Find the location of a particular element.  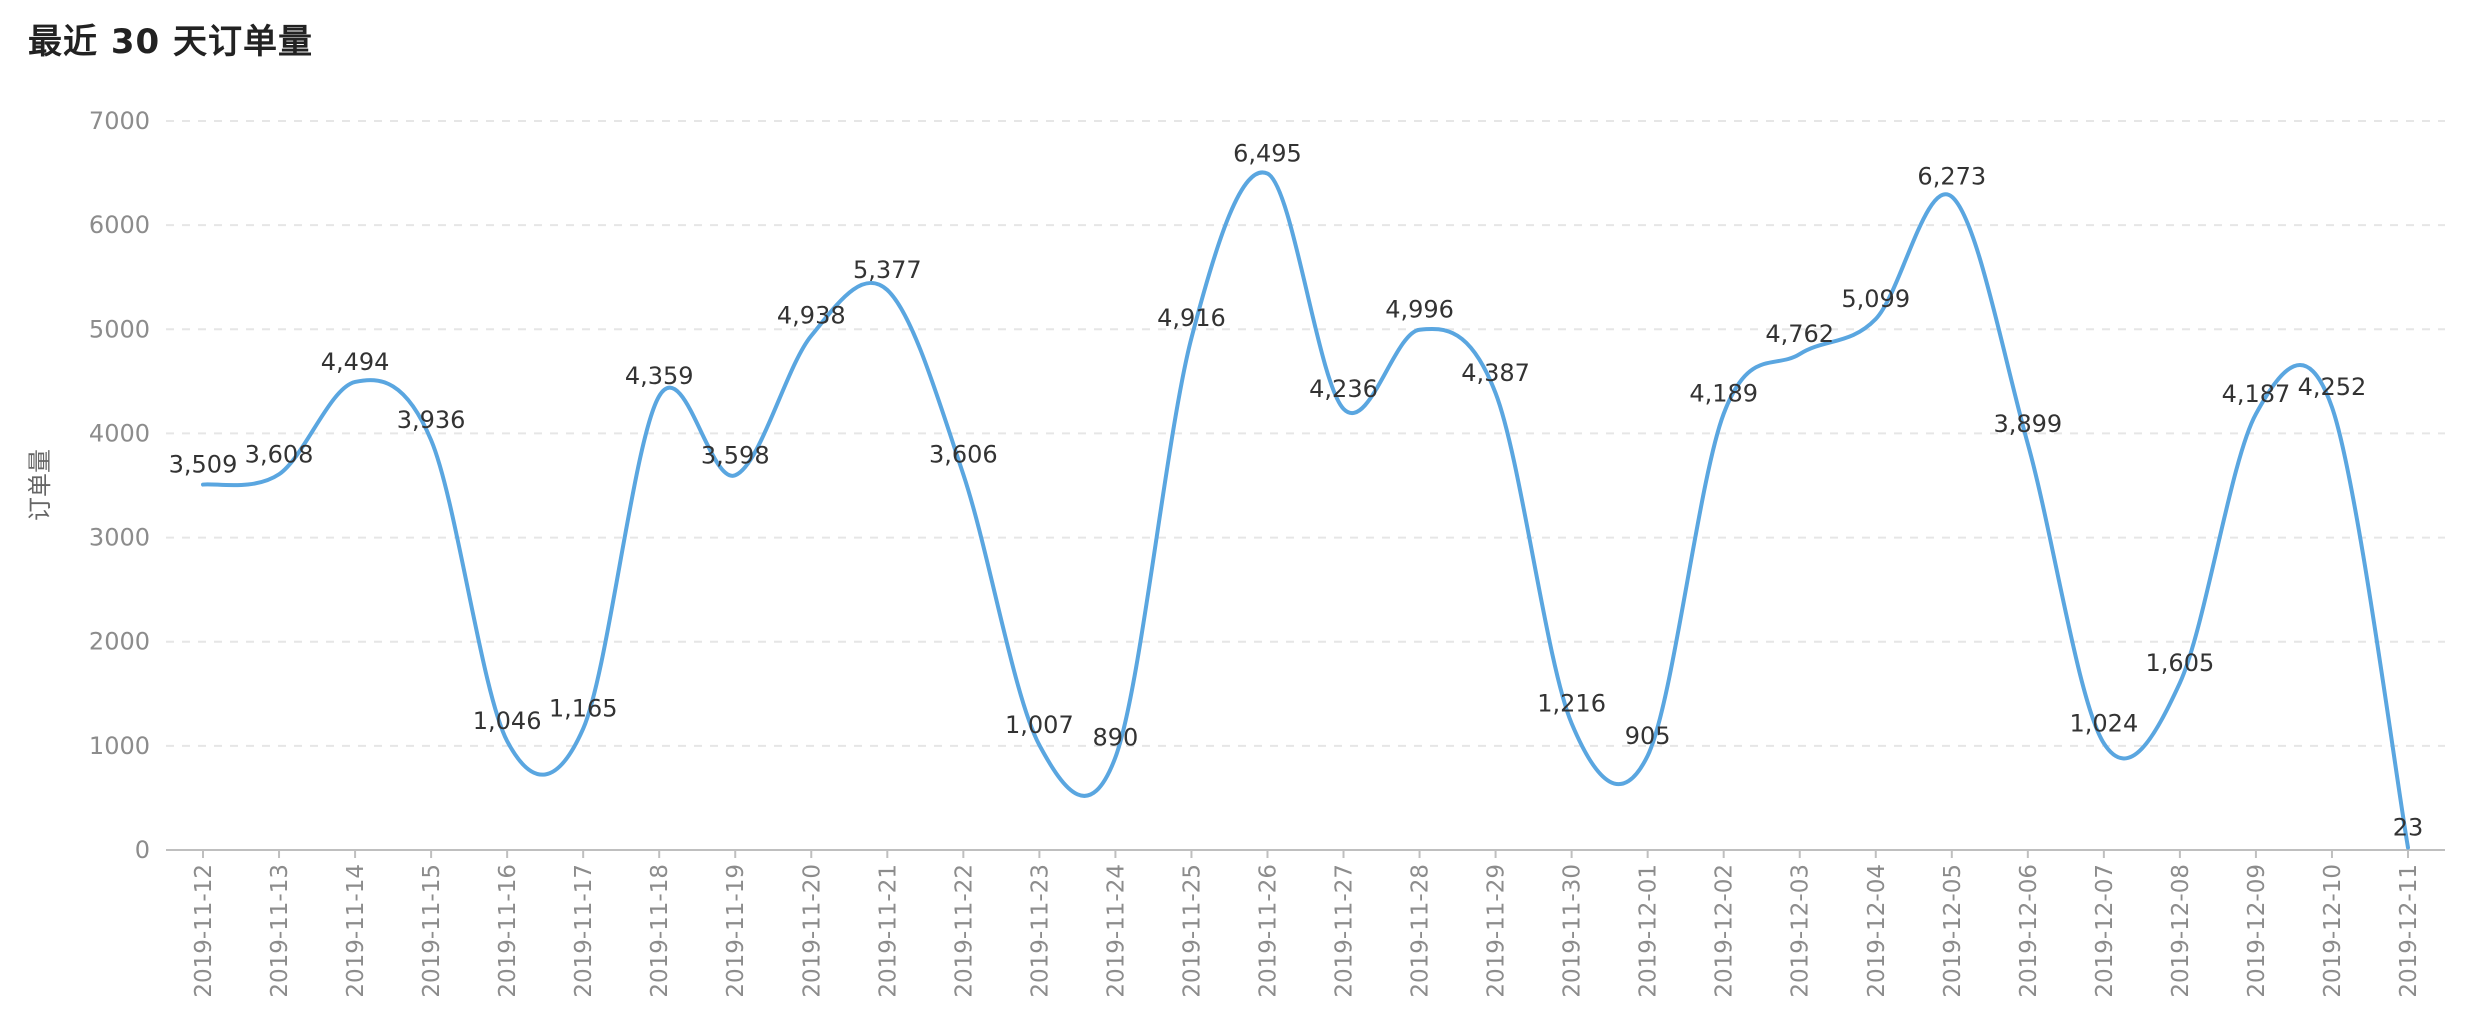

data-label: 4,359 is located at coordinates (659, 376).